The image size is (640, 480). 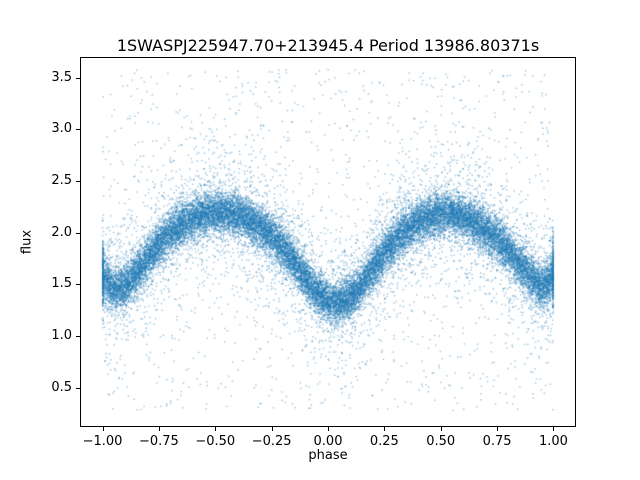 I want to click on x-tick-label: 0.25, so click(x=384, y=441).